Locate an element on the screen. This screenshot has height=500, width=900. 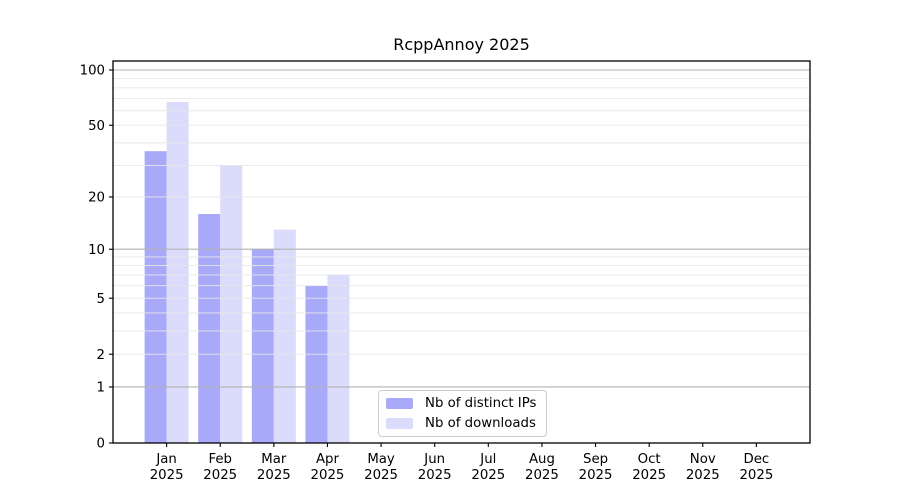
legend-swatch-distinct-ips is located at coordinates (399, 403).